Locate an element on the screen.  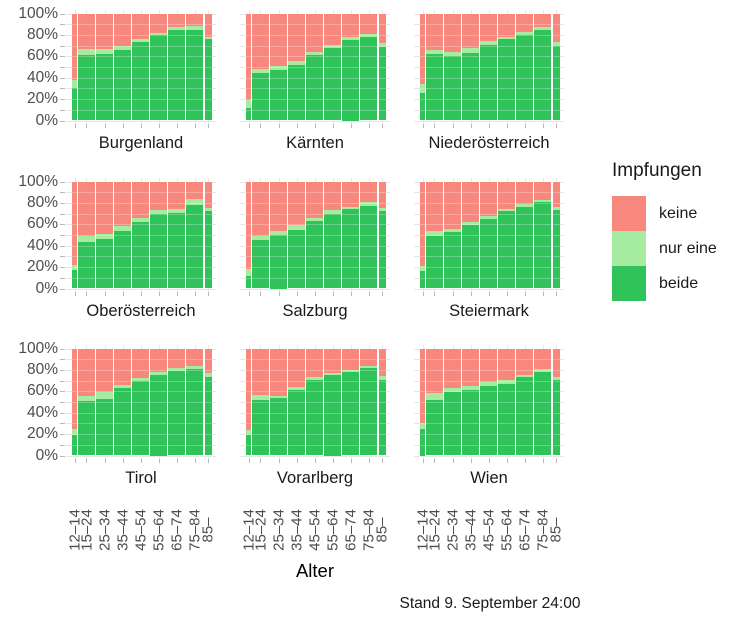
y-axis-tick-label: 20% is located at coordinates (42, 99).